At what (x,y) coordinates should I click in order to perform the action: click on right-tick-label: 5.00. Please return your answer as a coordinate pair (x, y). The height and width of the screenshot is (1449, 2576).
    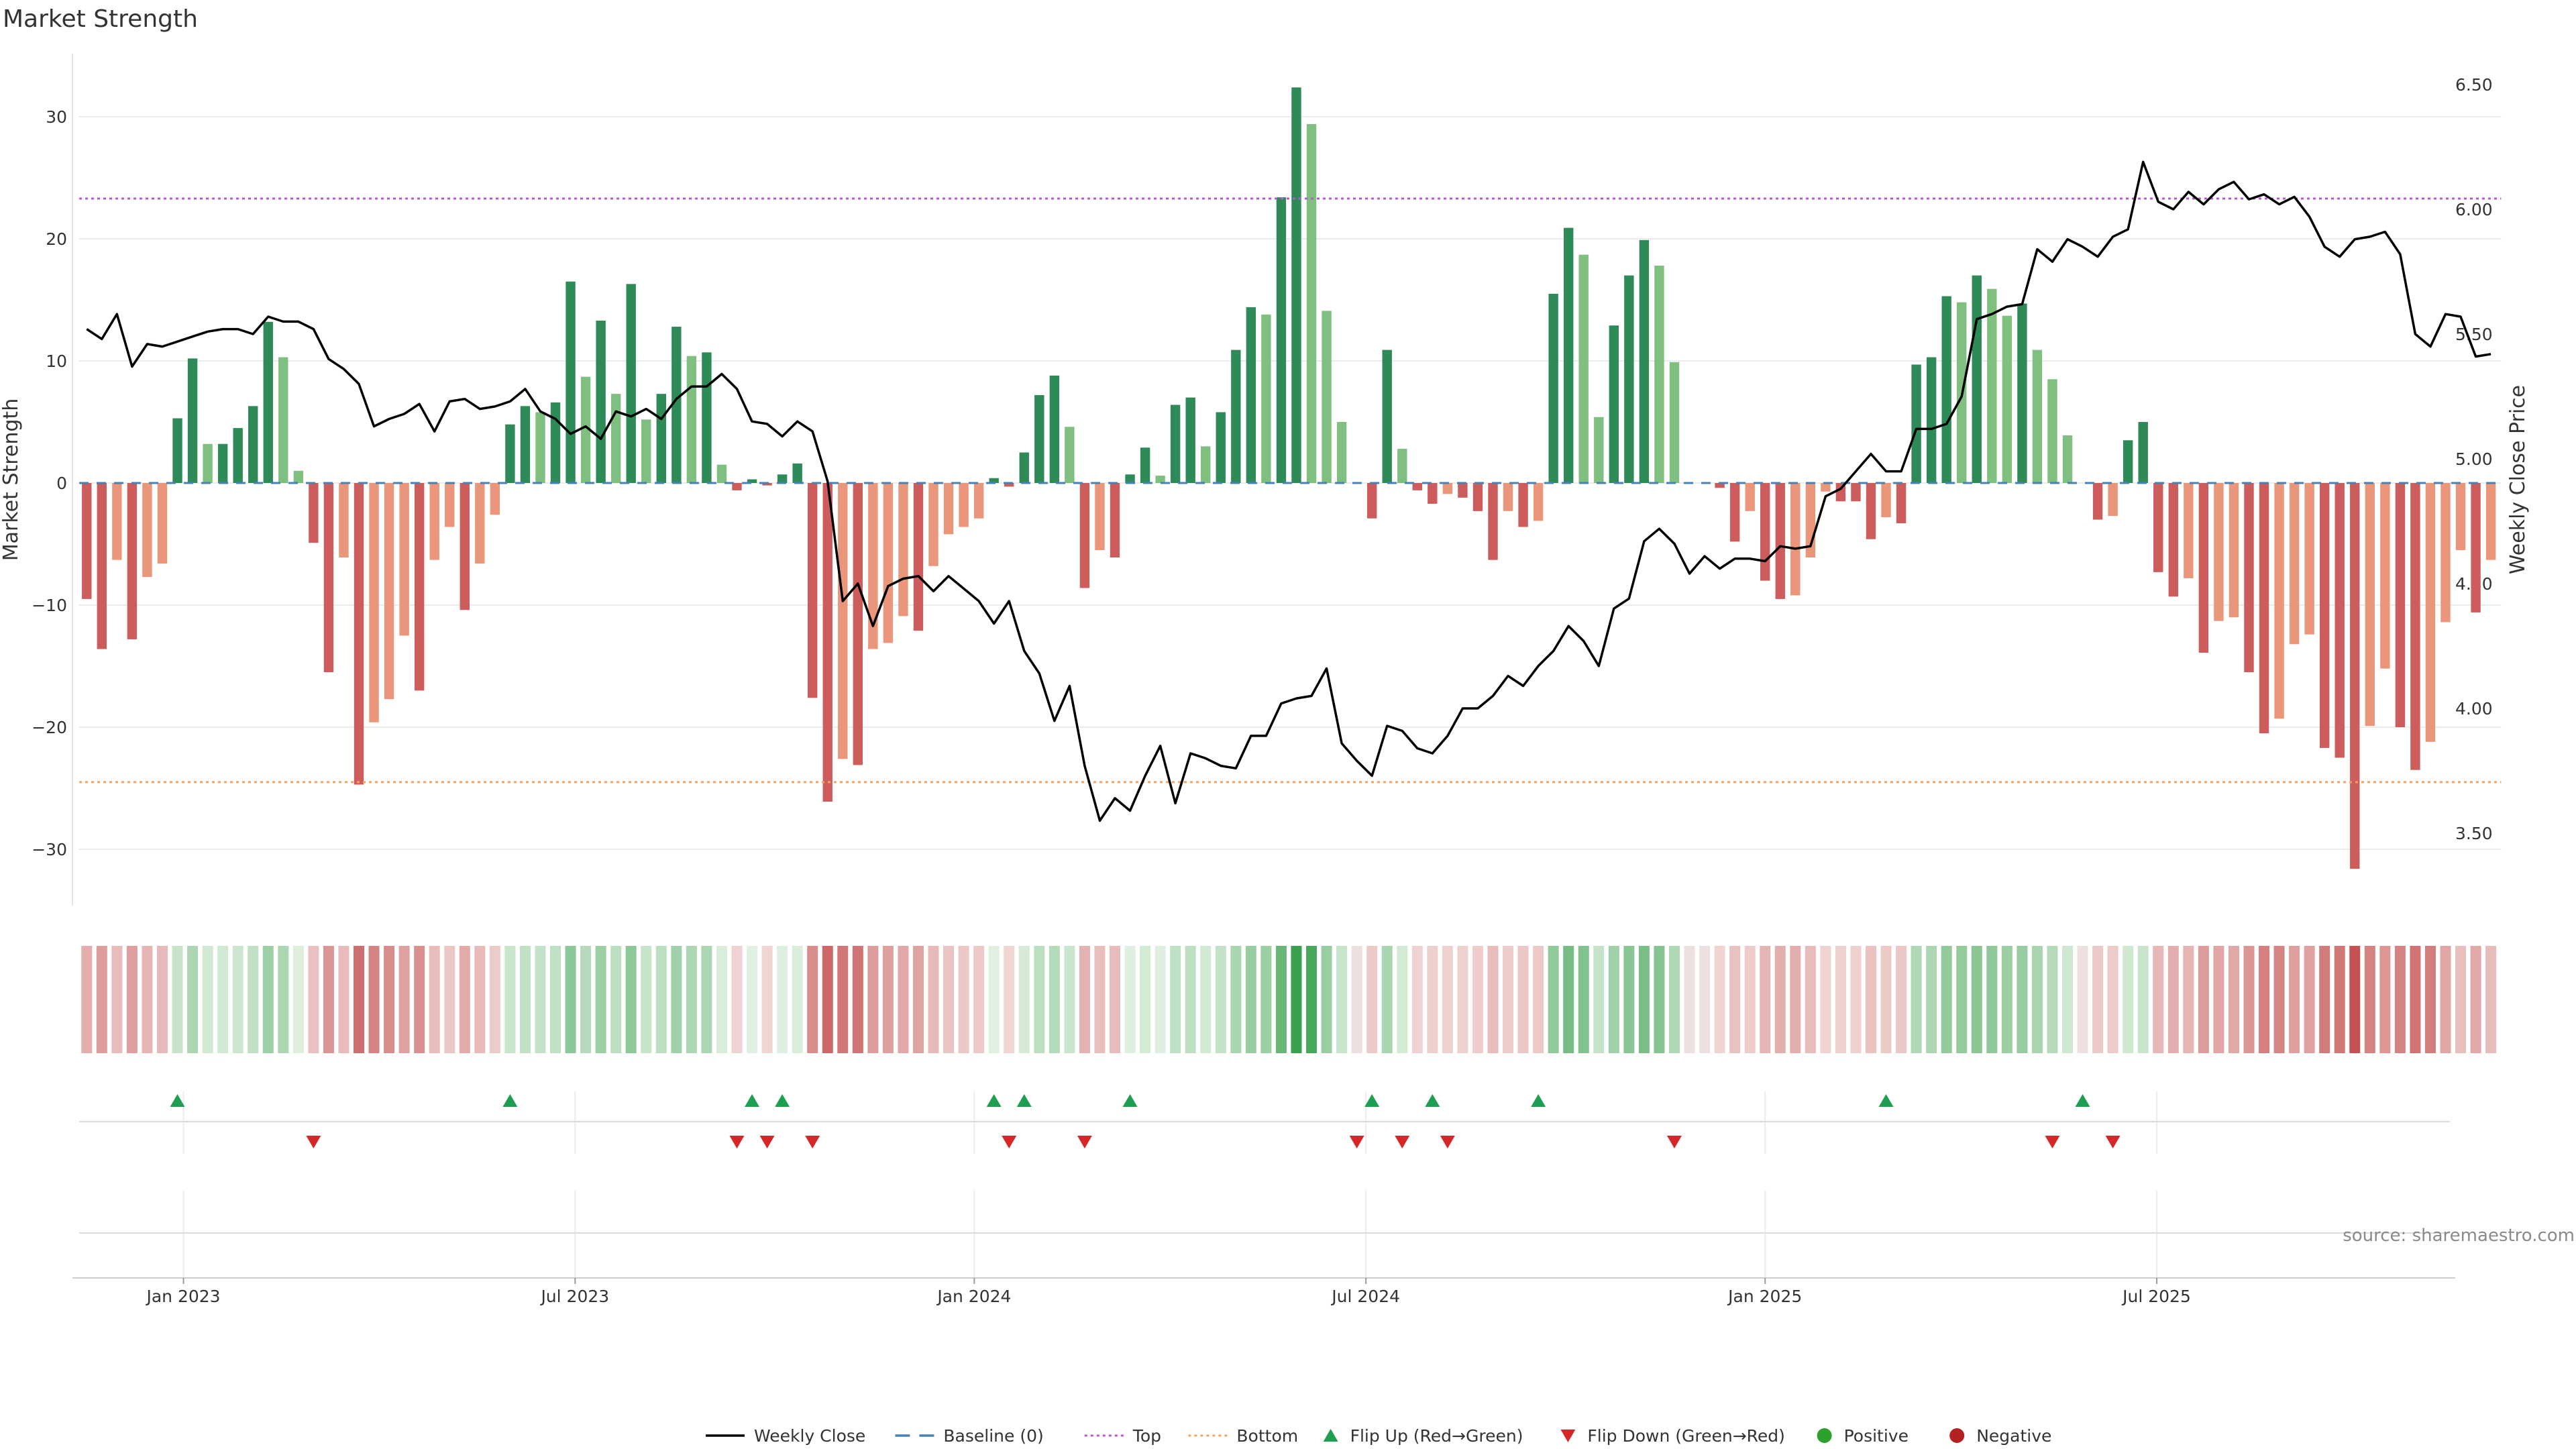
    Looking at the image, I should click on (2474, 459).